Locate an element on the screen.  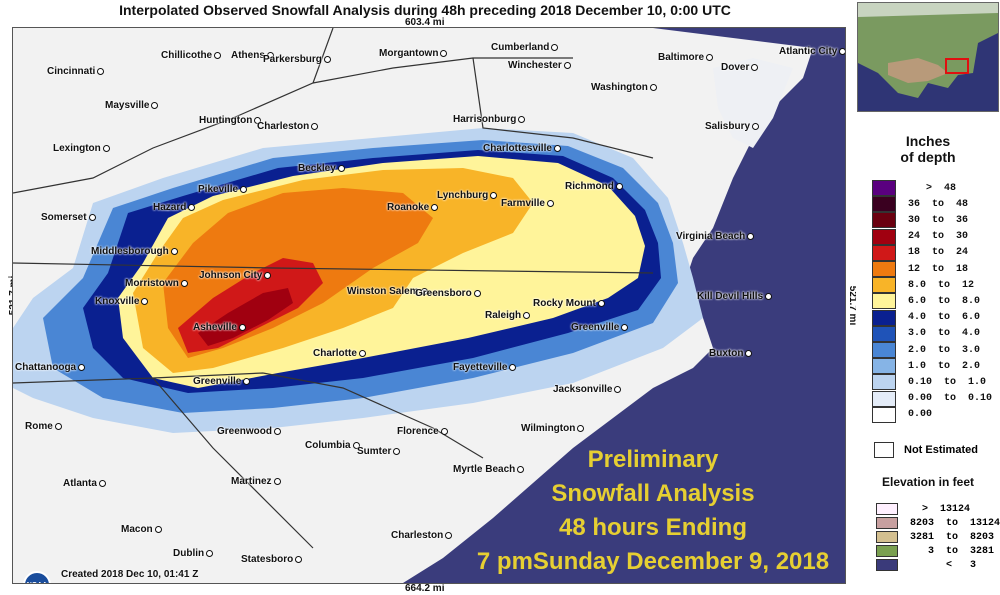
legend-label: 8.0 to 12 is located at coordinates (941, 285).